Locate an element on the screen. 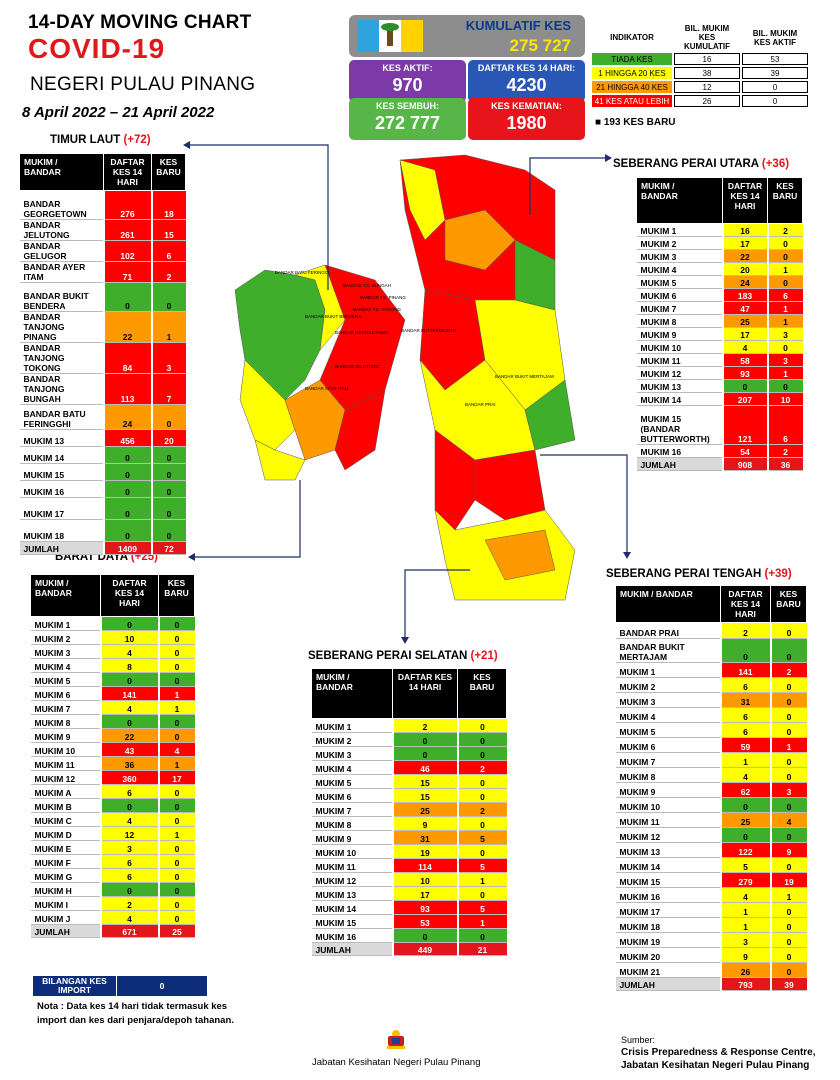 The height and width of the screenshot is (1080, 840). cases-14day-cell: 43 is located at coordinates (129, 749).